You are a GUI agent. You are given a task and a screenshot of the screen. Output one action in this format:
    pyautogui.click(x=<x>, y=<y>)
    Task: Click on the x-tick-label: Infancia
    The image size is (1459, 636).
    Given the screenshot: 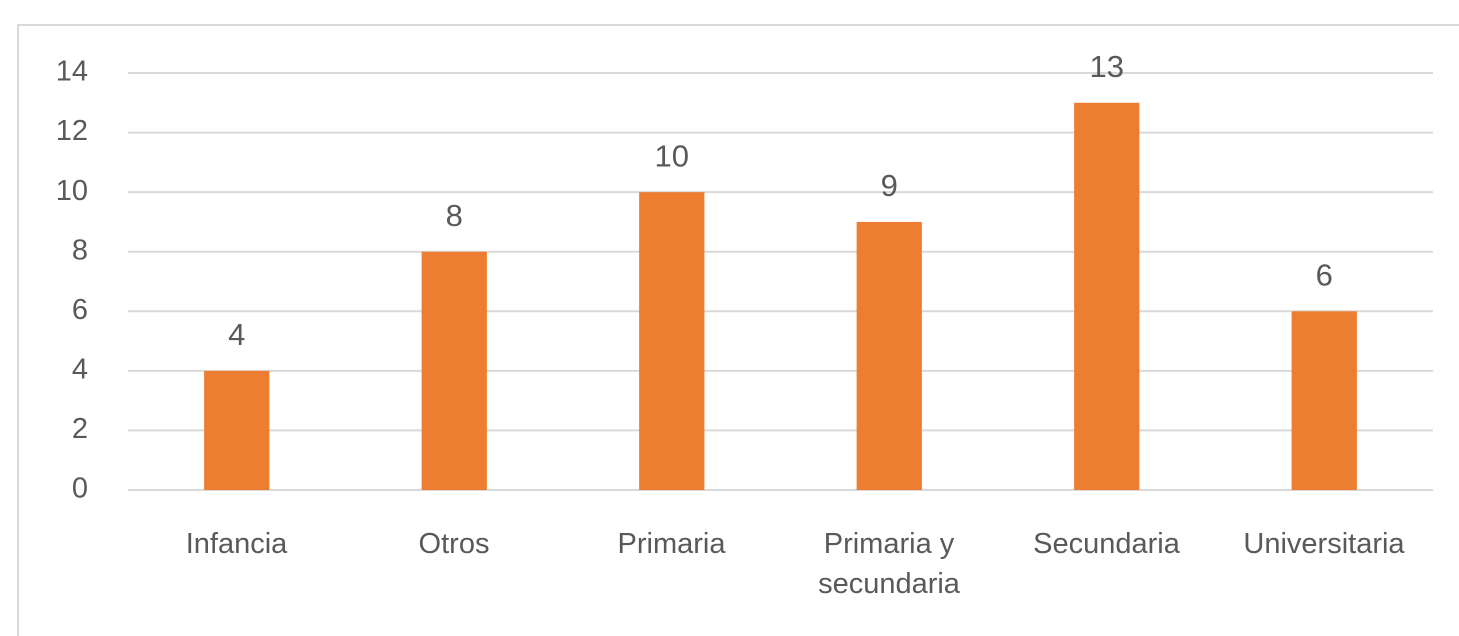 What is the action you would take?
    pyautogui.click(x=236, y=544)
    